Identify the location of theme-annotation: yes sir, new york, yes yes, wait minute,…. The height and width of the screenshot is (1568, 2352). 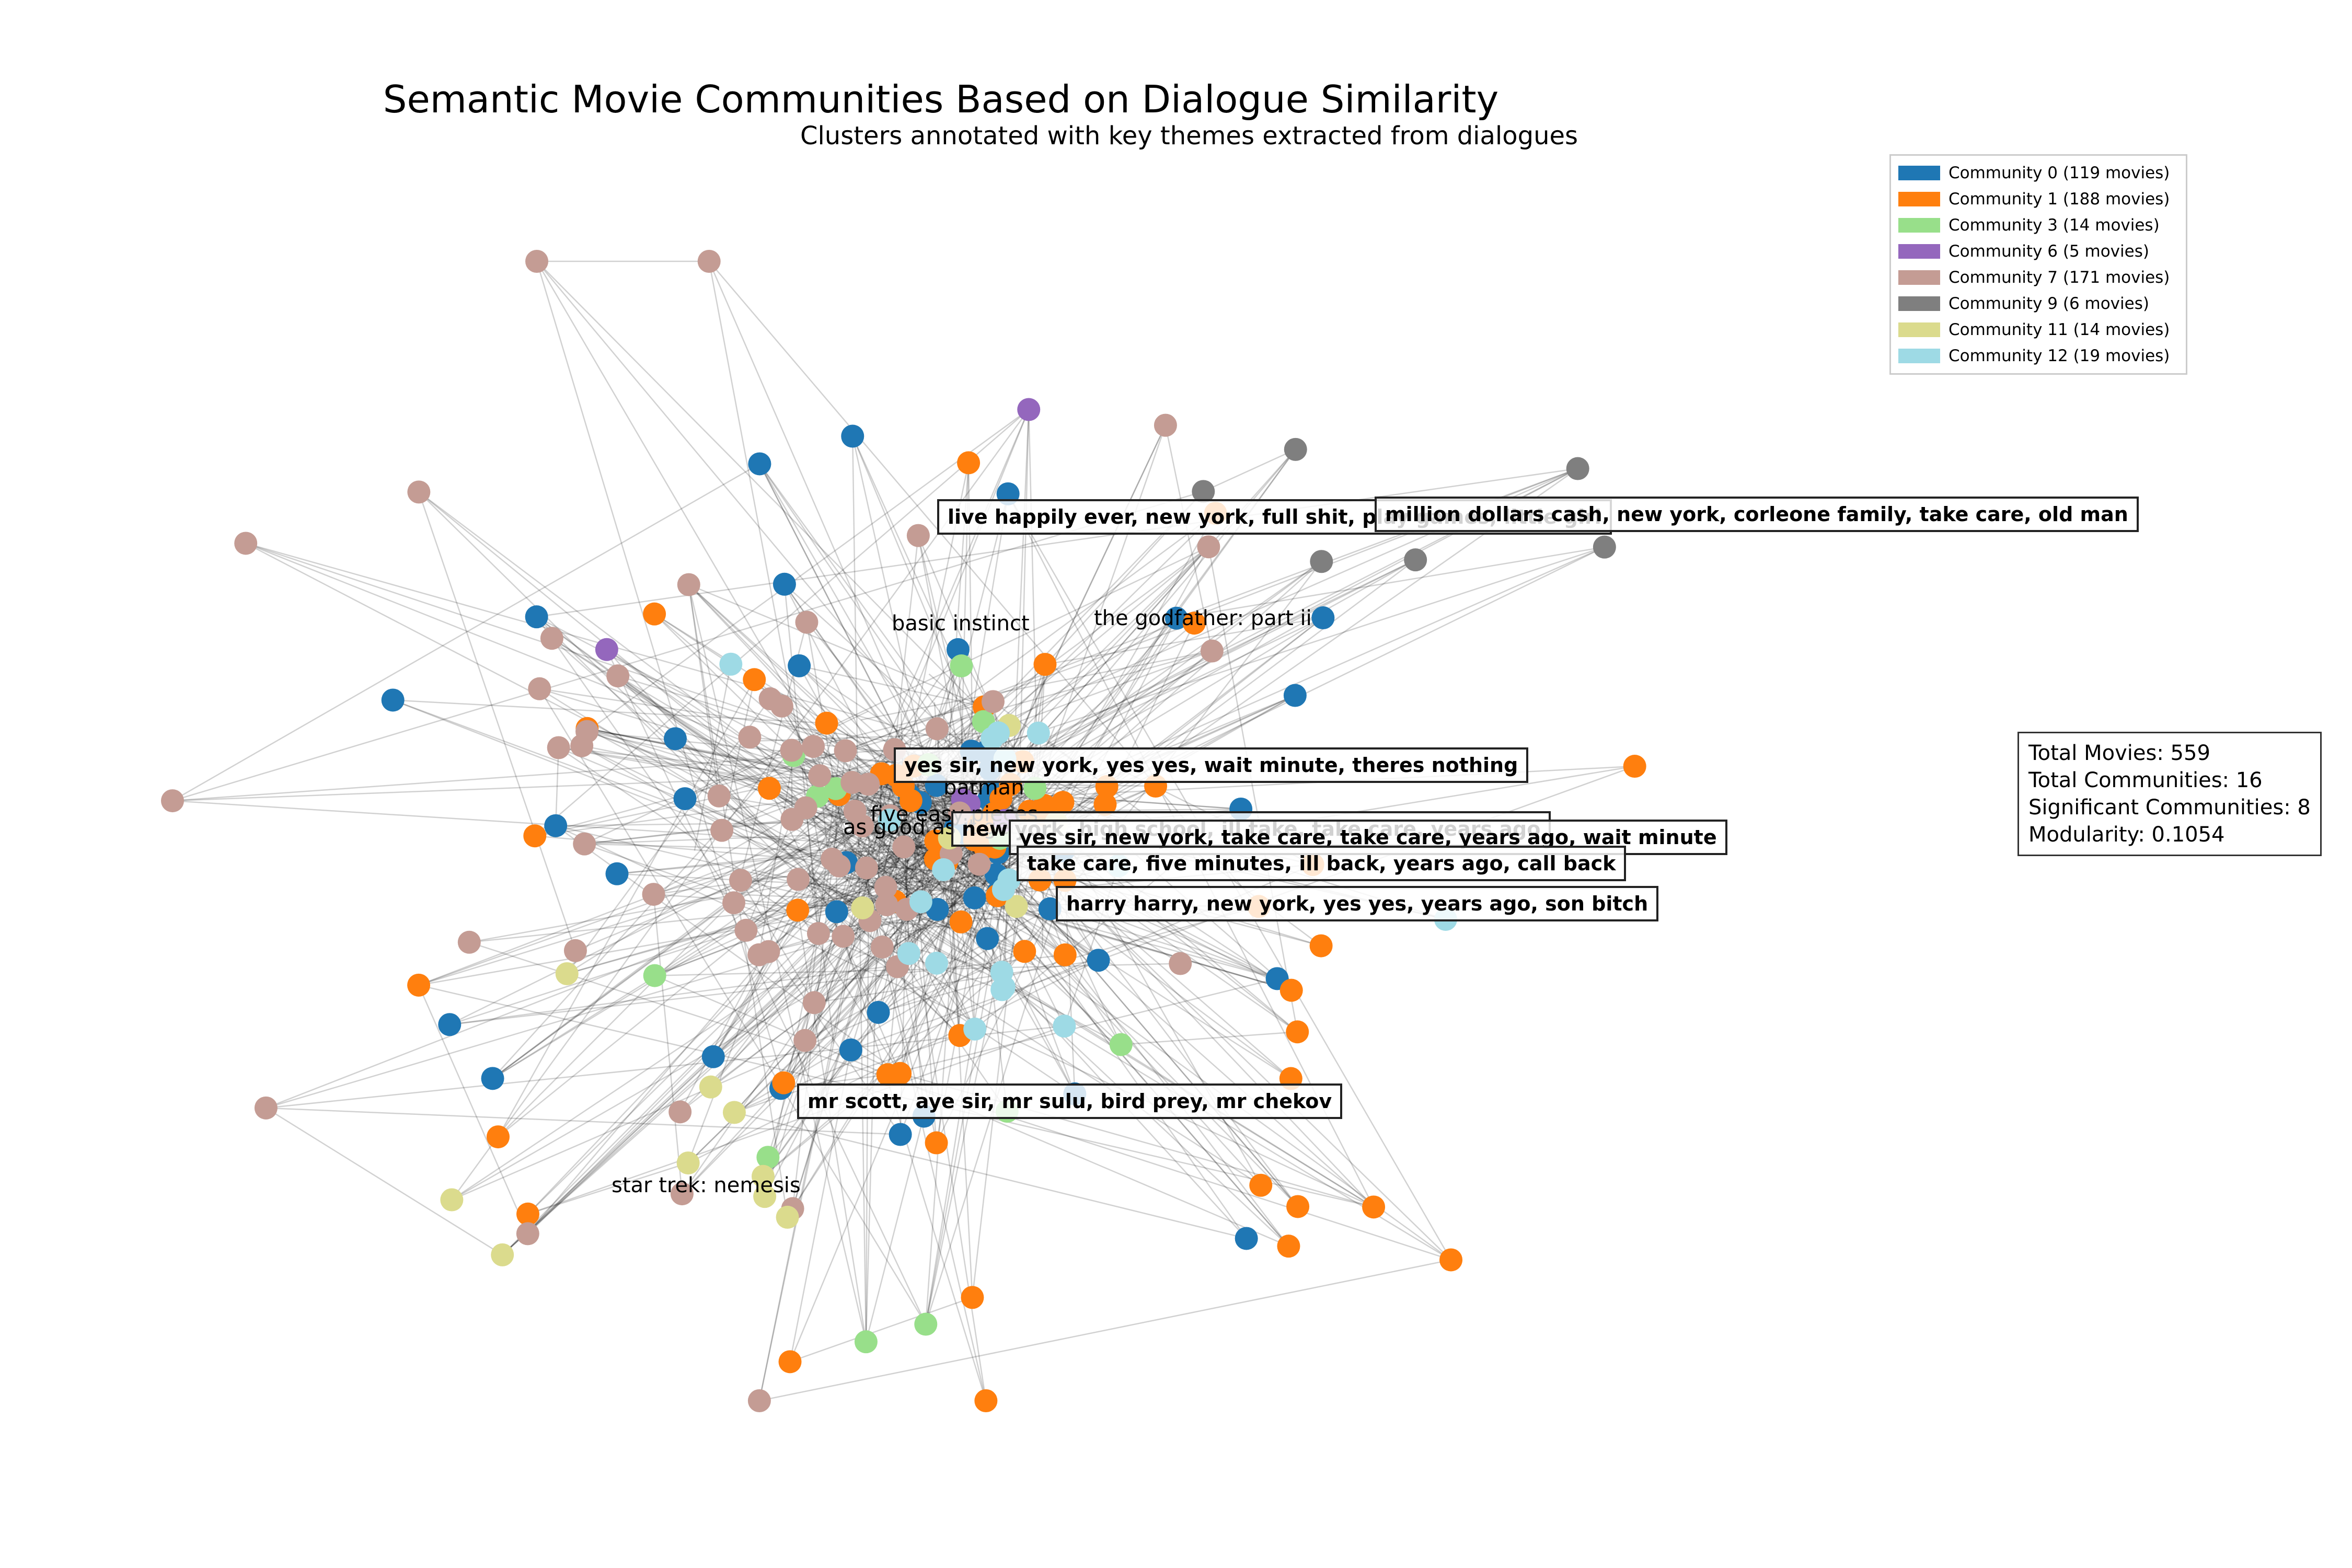
(1211, 765).